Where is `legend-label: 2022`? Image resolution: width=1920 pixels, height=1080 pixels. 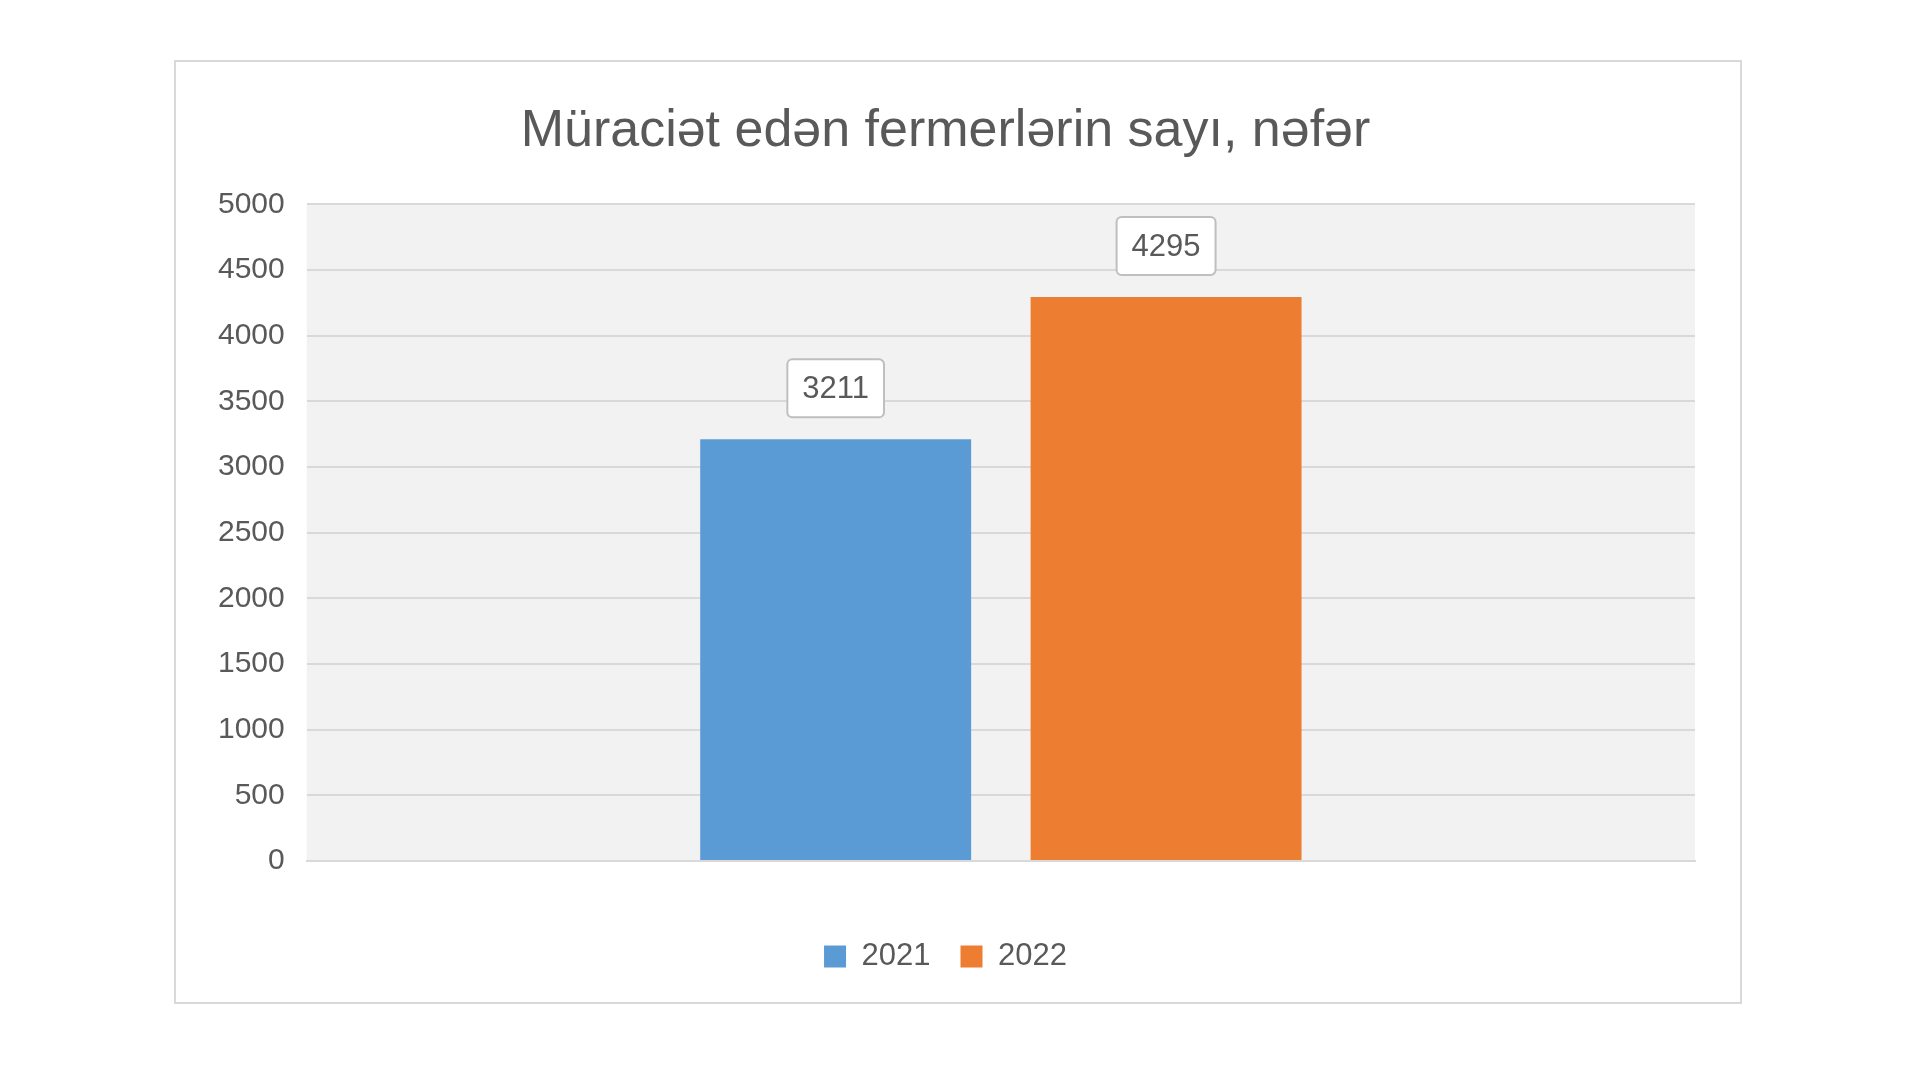
legend-label: 2022 is located at coordinates (1032, 955).